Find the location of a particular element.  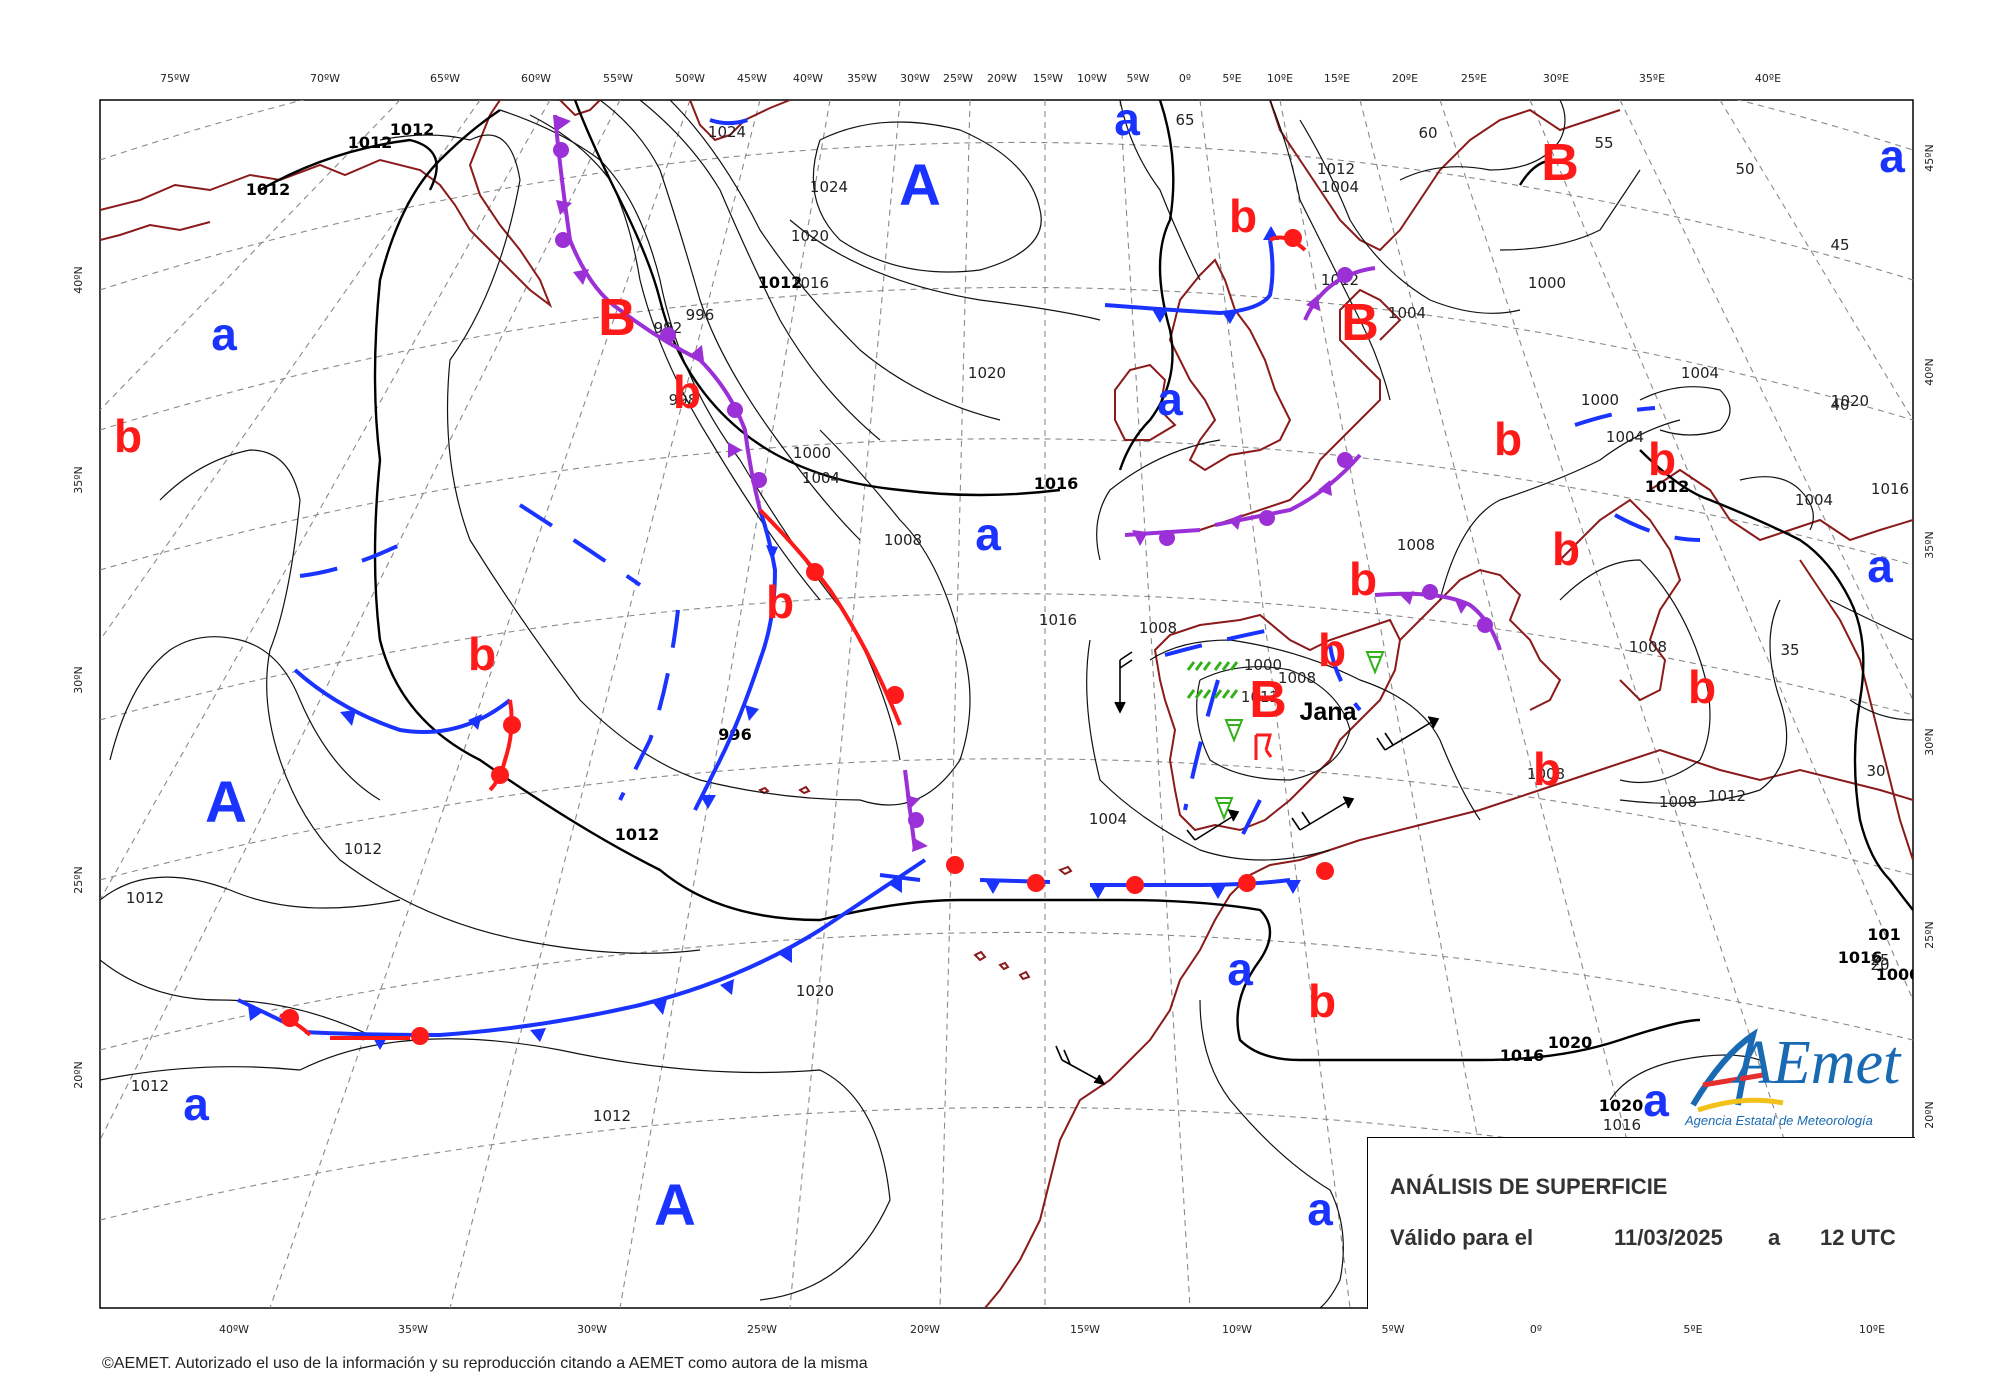

balkan-coast is located at coordinates (1781, 505).